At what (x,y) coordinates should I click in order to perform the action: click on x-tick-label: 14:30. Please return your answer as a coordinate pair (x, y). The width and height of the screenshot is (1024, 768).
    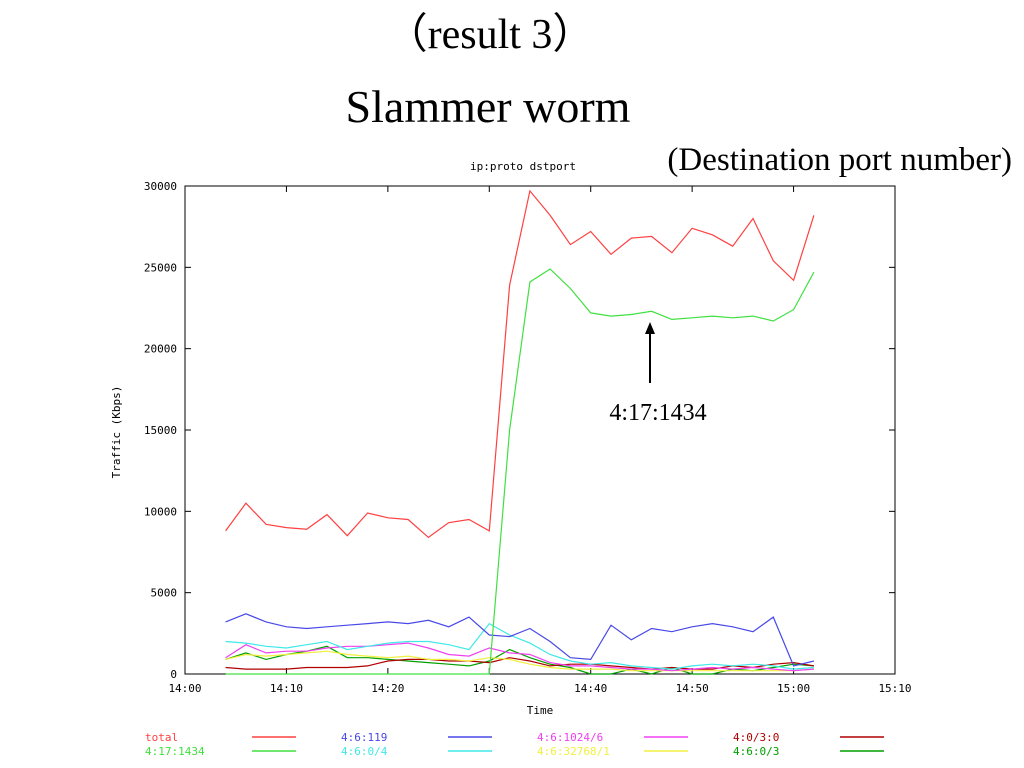
    Looking at the image, I should click on (489, 688).